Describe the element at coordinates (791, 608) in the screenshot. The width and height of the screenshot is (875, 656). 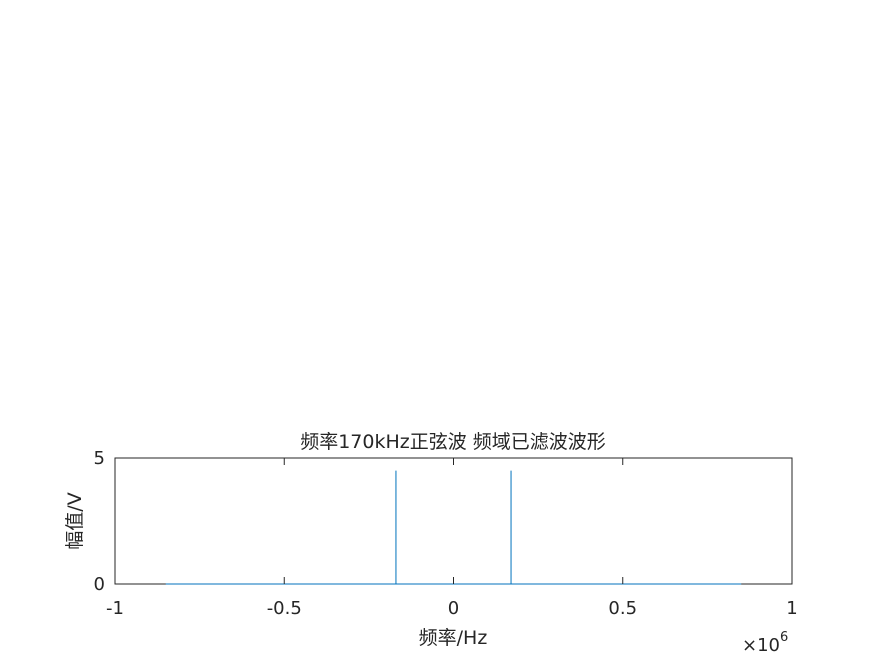
I see `x-tick-label: 1` at that location.